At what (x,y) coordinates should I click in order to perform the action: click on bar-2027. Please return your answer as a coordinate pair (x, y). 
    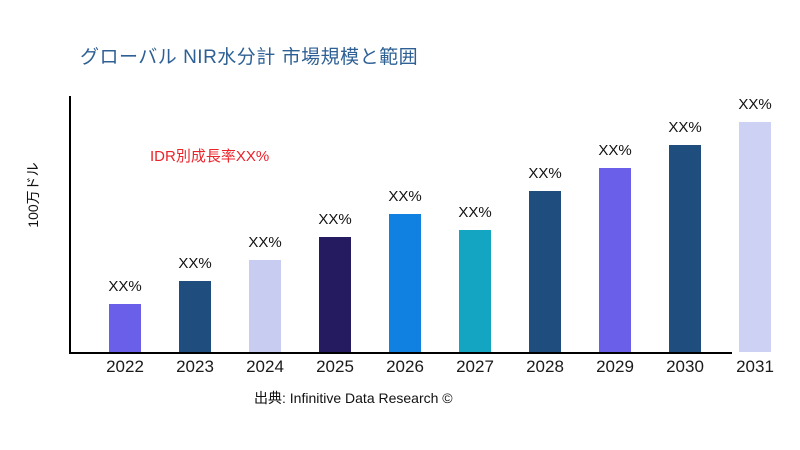
    Looking at the image, I should click on (475, 291).